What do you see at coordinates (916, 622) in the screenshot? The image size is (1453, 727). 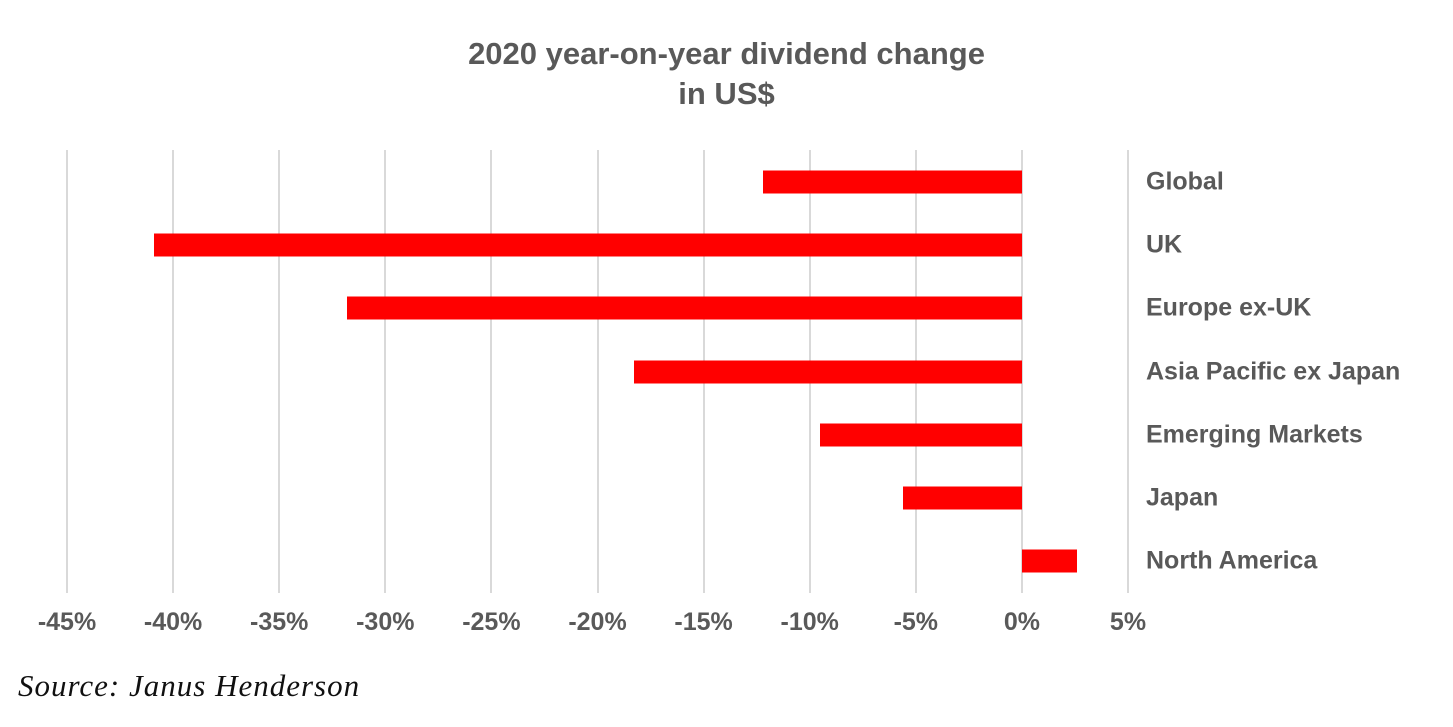 I see `x-tick-label: -5%` at bounding box center [916, 622].